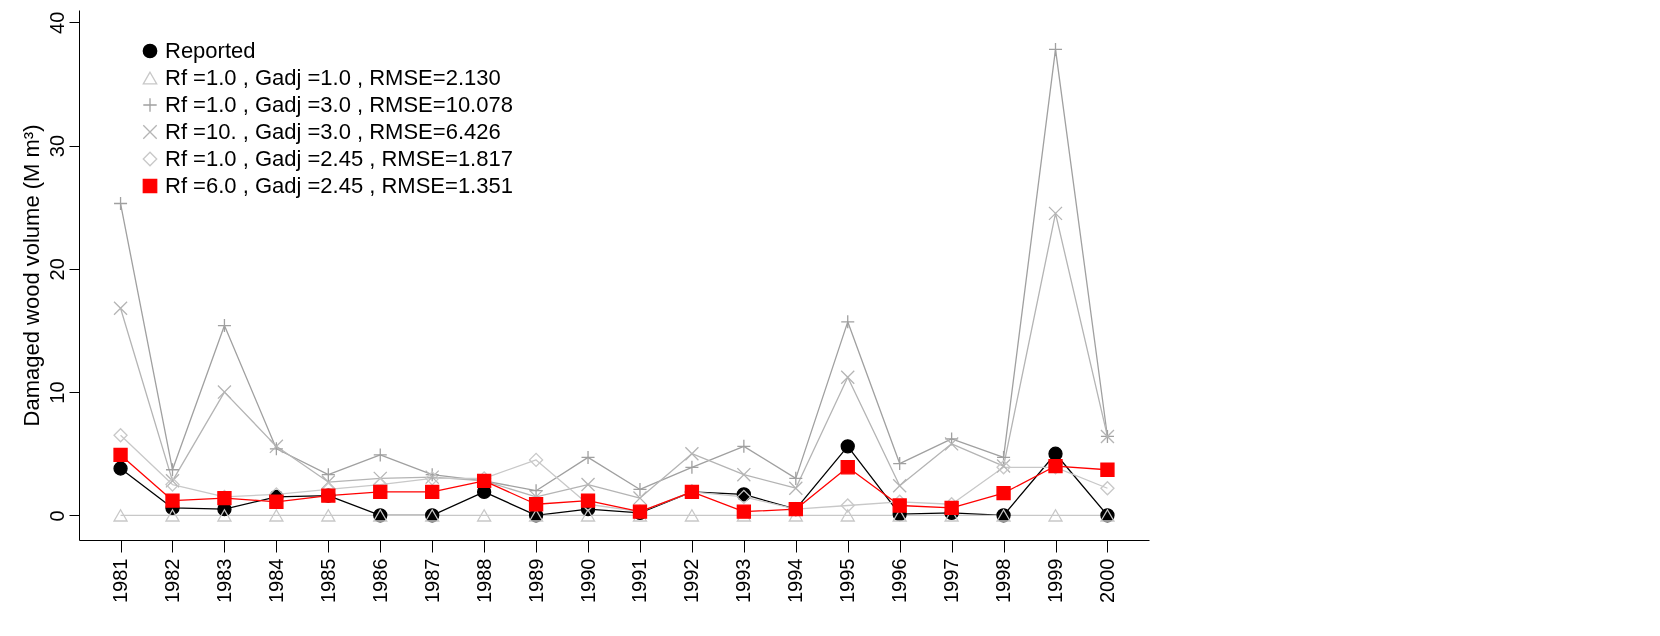  Describe the element at coordinates (333, 131) in the screenshot. I see `legend-label: Rf =10. , Gadj =3.0 , RMSE=6.426` at that location.